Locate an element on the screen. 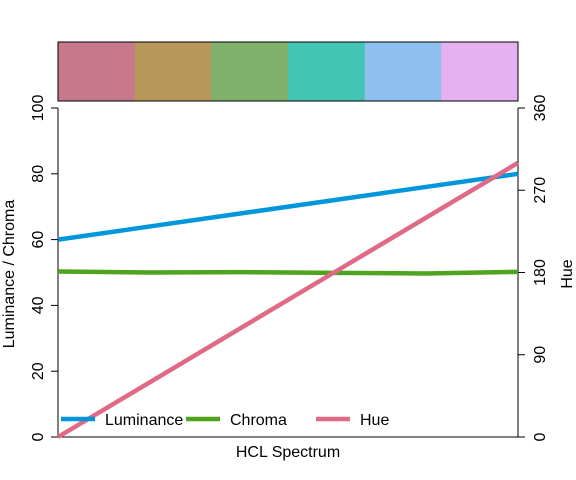  swatch-strip-border is located at coordinates (288, 71).